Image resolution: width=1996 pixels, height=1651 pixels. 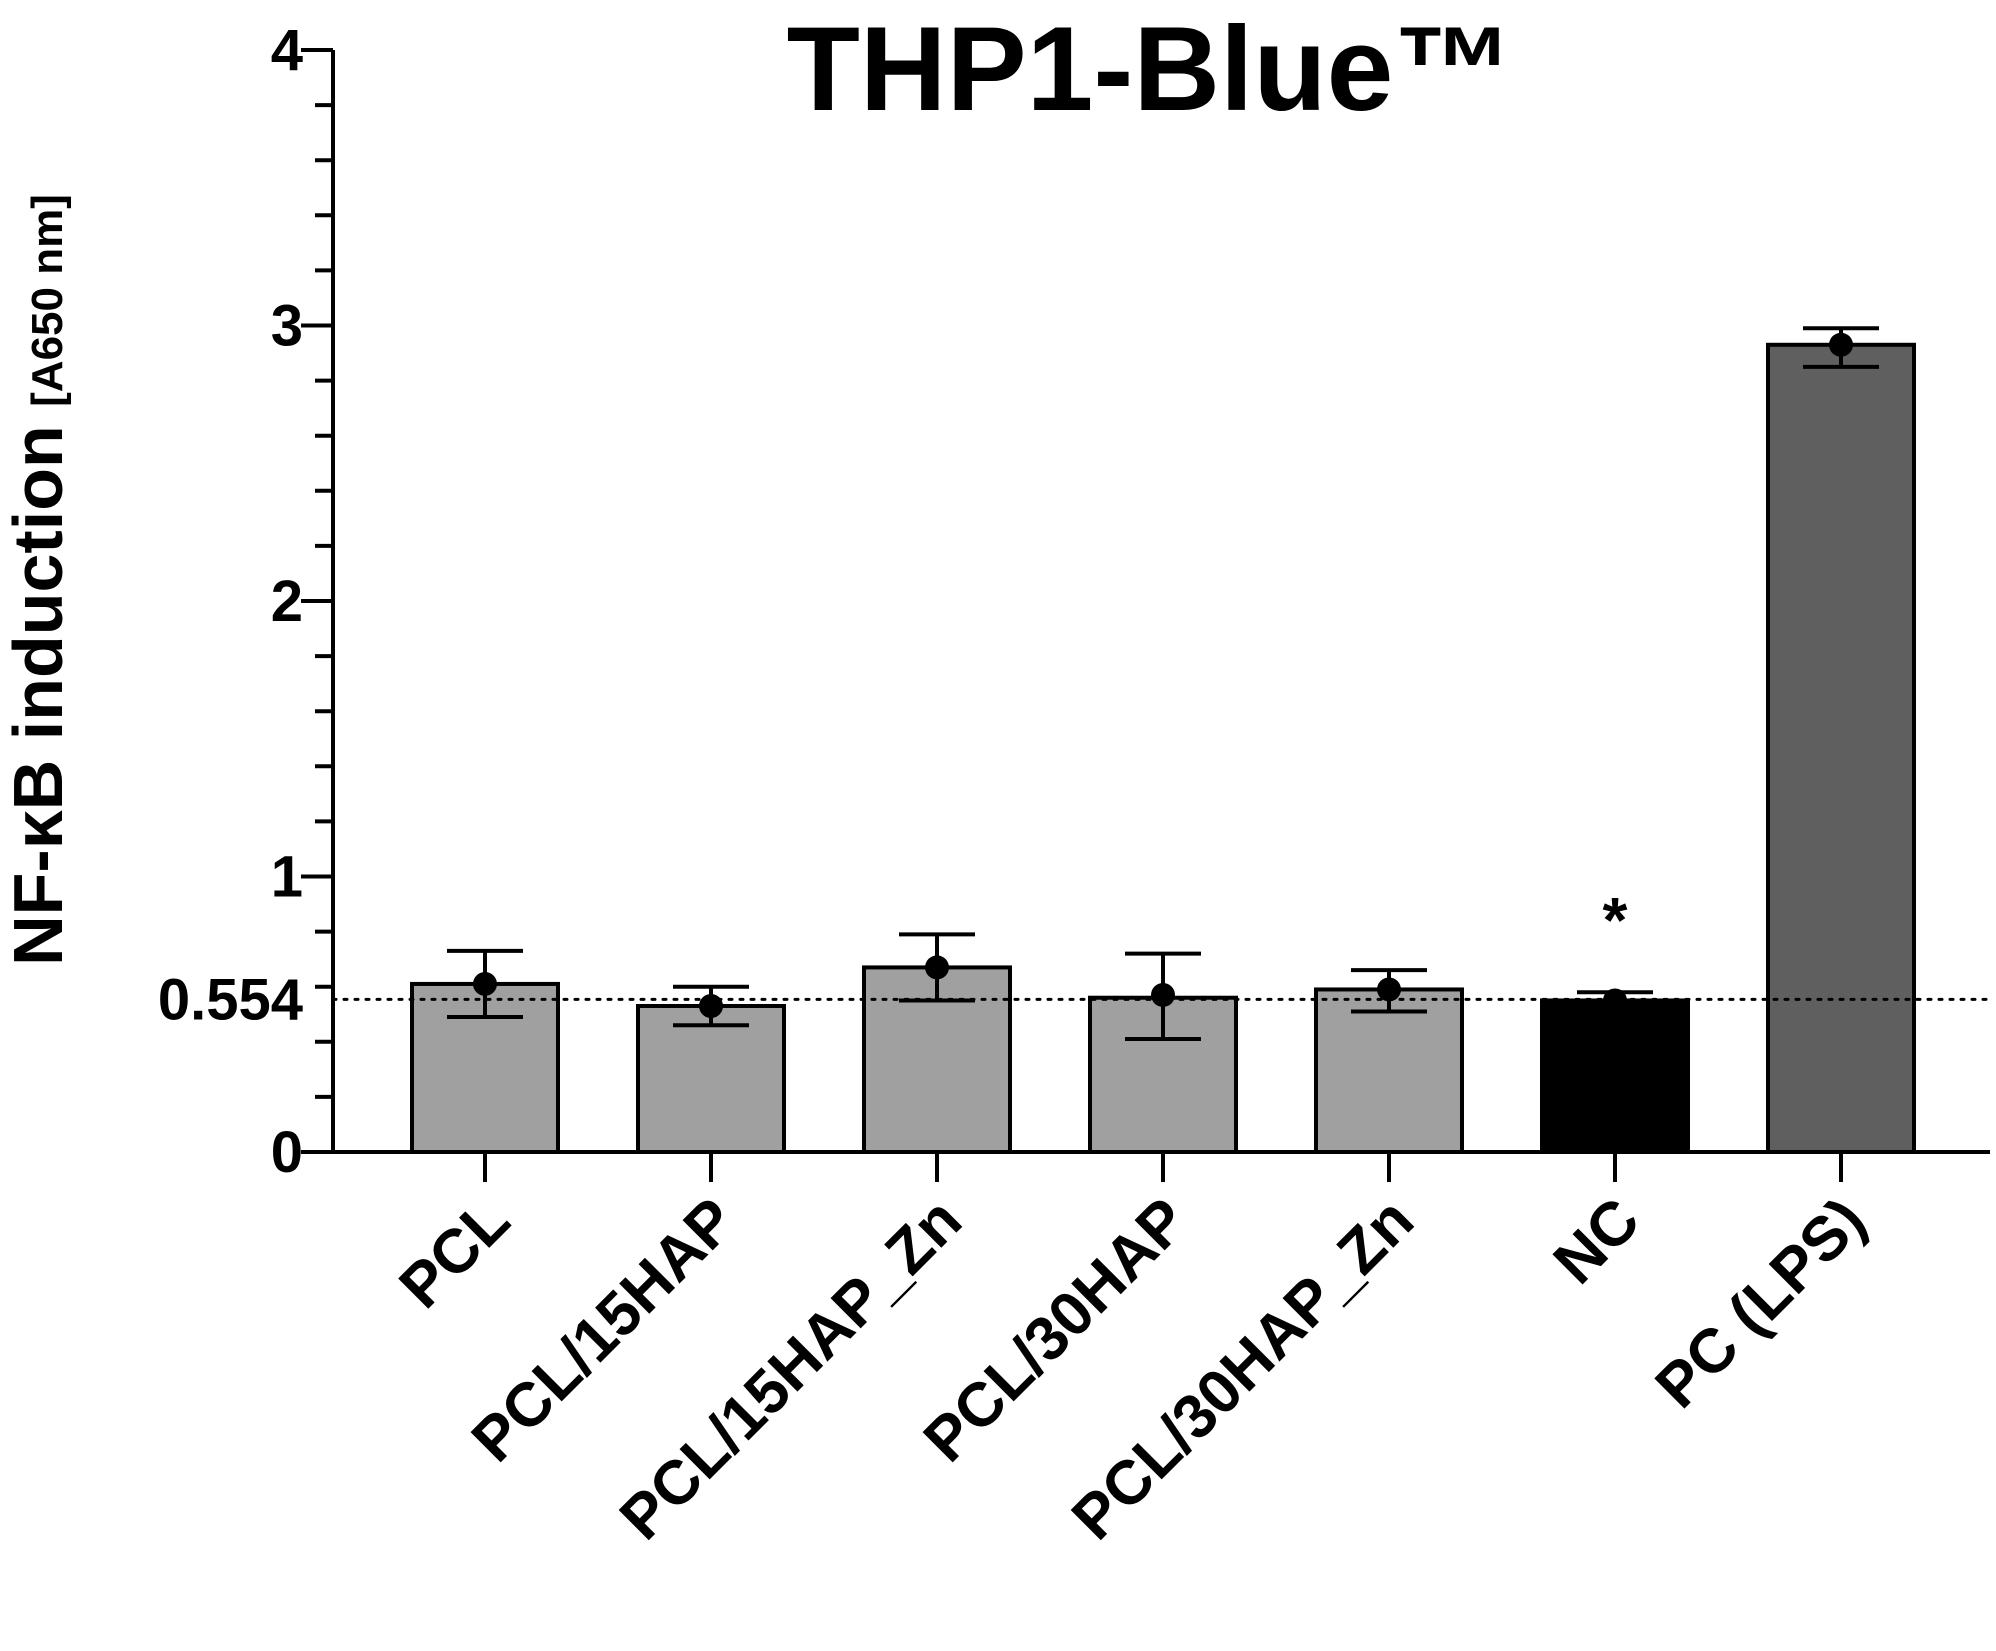 What do you see at coordinates (287, 877) in the screenshot?
I see `y-tick-label-1: 1` at bounding box center [287, 877].